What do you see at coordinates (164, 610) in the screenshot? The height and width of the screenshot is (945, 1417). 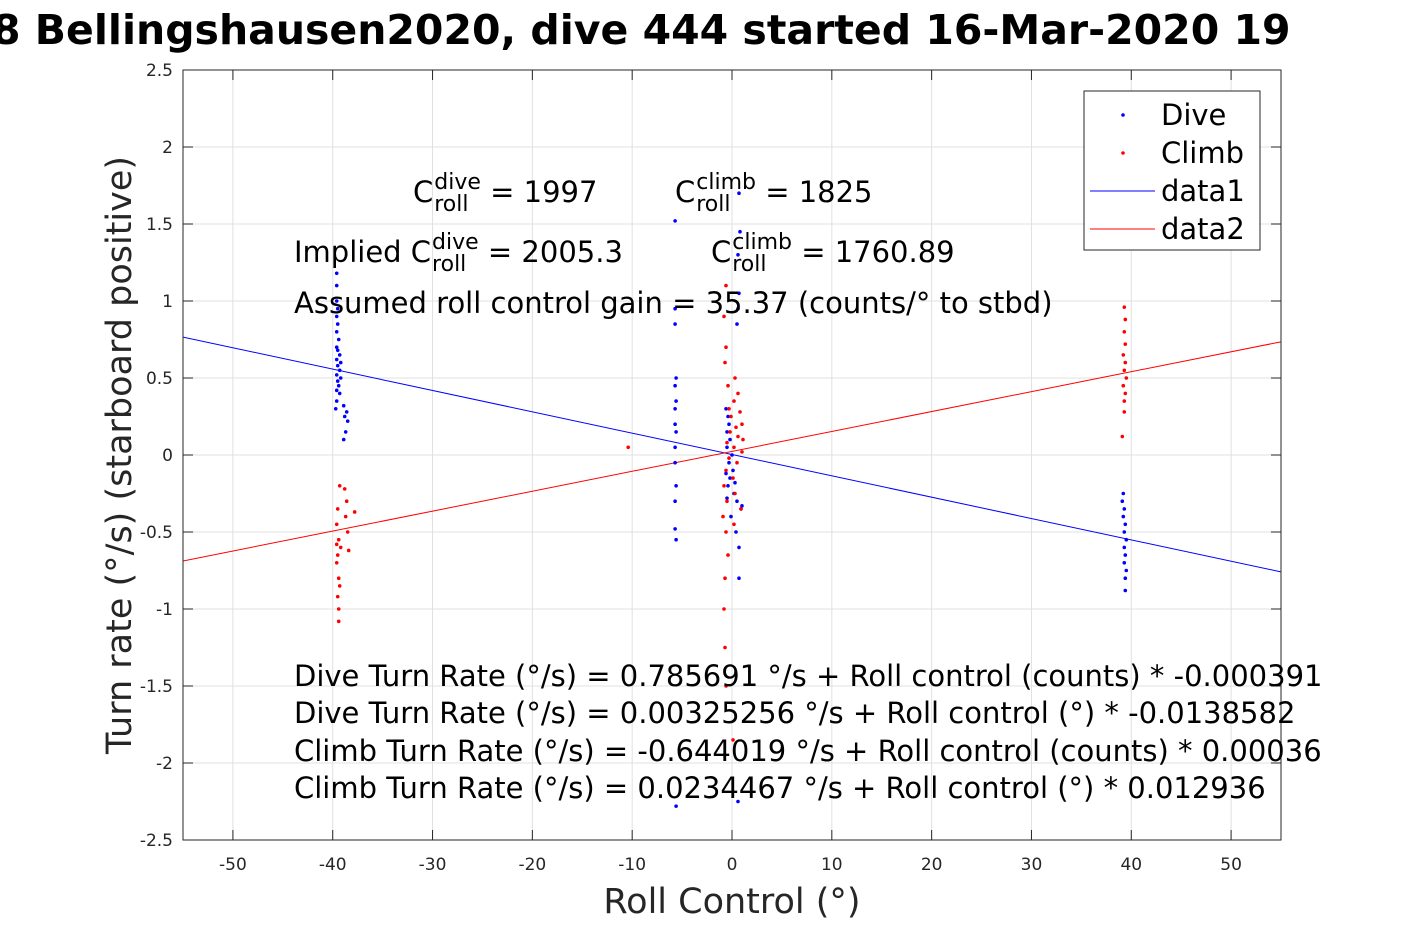 I see `y-tick-label: -1` at bounding box center [164, 610].